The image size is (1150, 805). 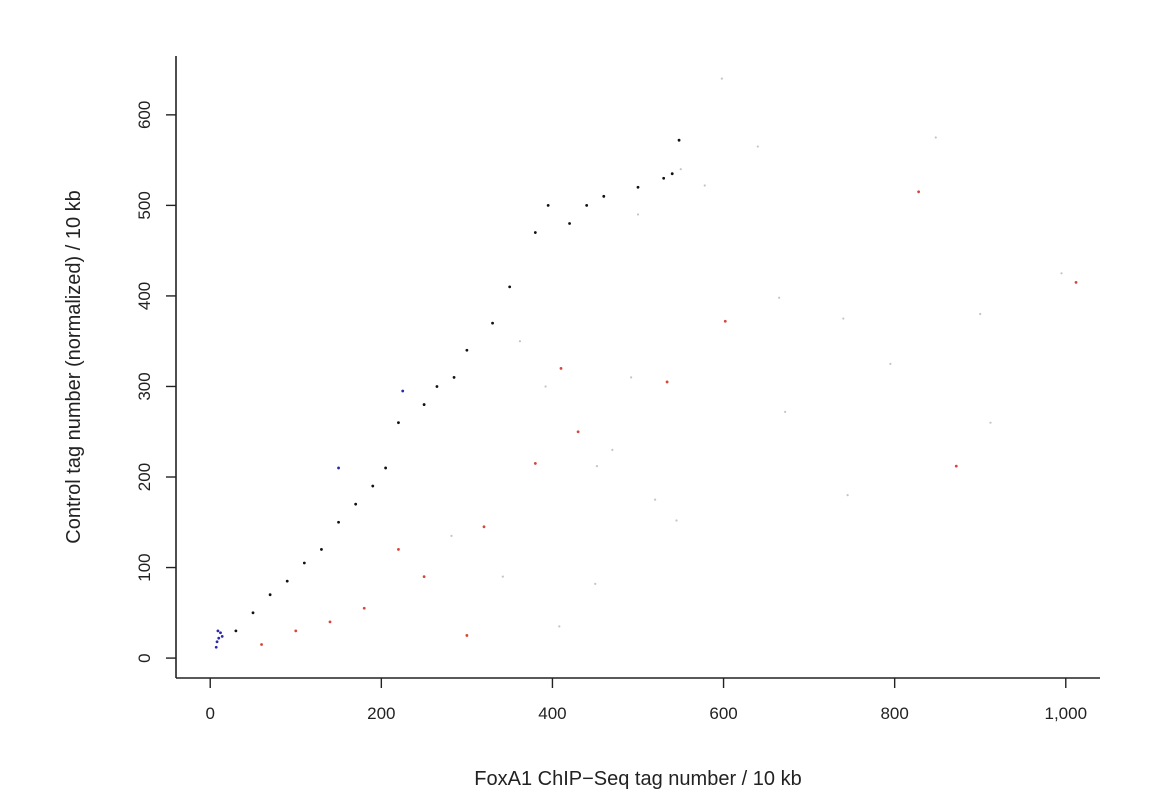 What do you see at coordinates (144, 567) in the screenshot?
I see `y-tick-label: 100` at bounding box center [144, 567].